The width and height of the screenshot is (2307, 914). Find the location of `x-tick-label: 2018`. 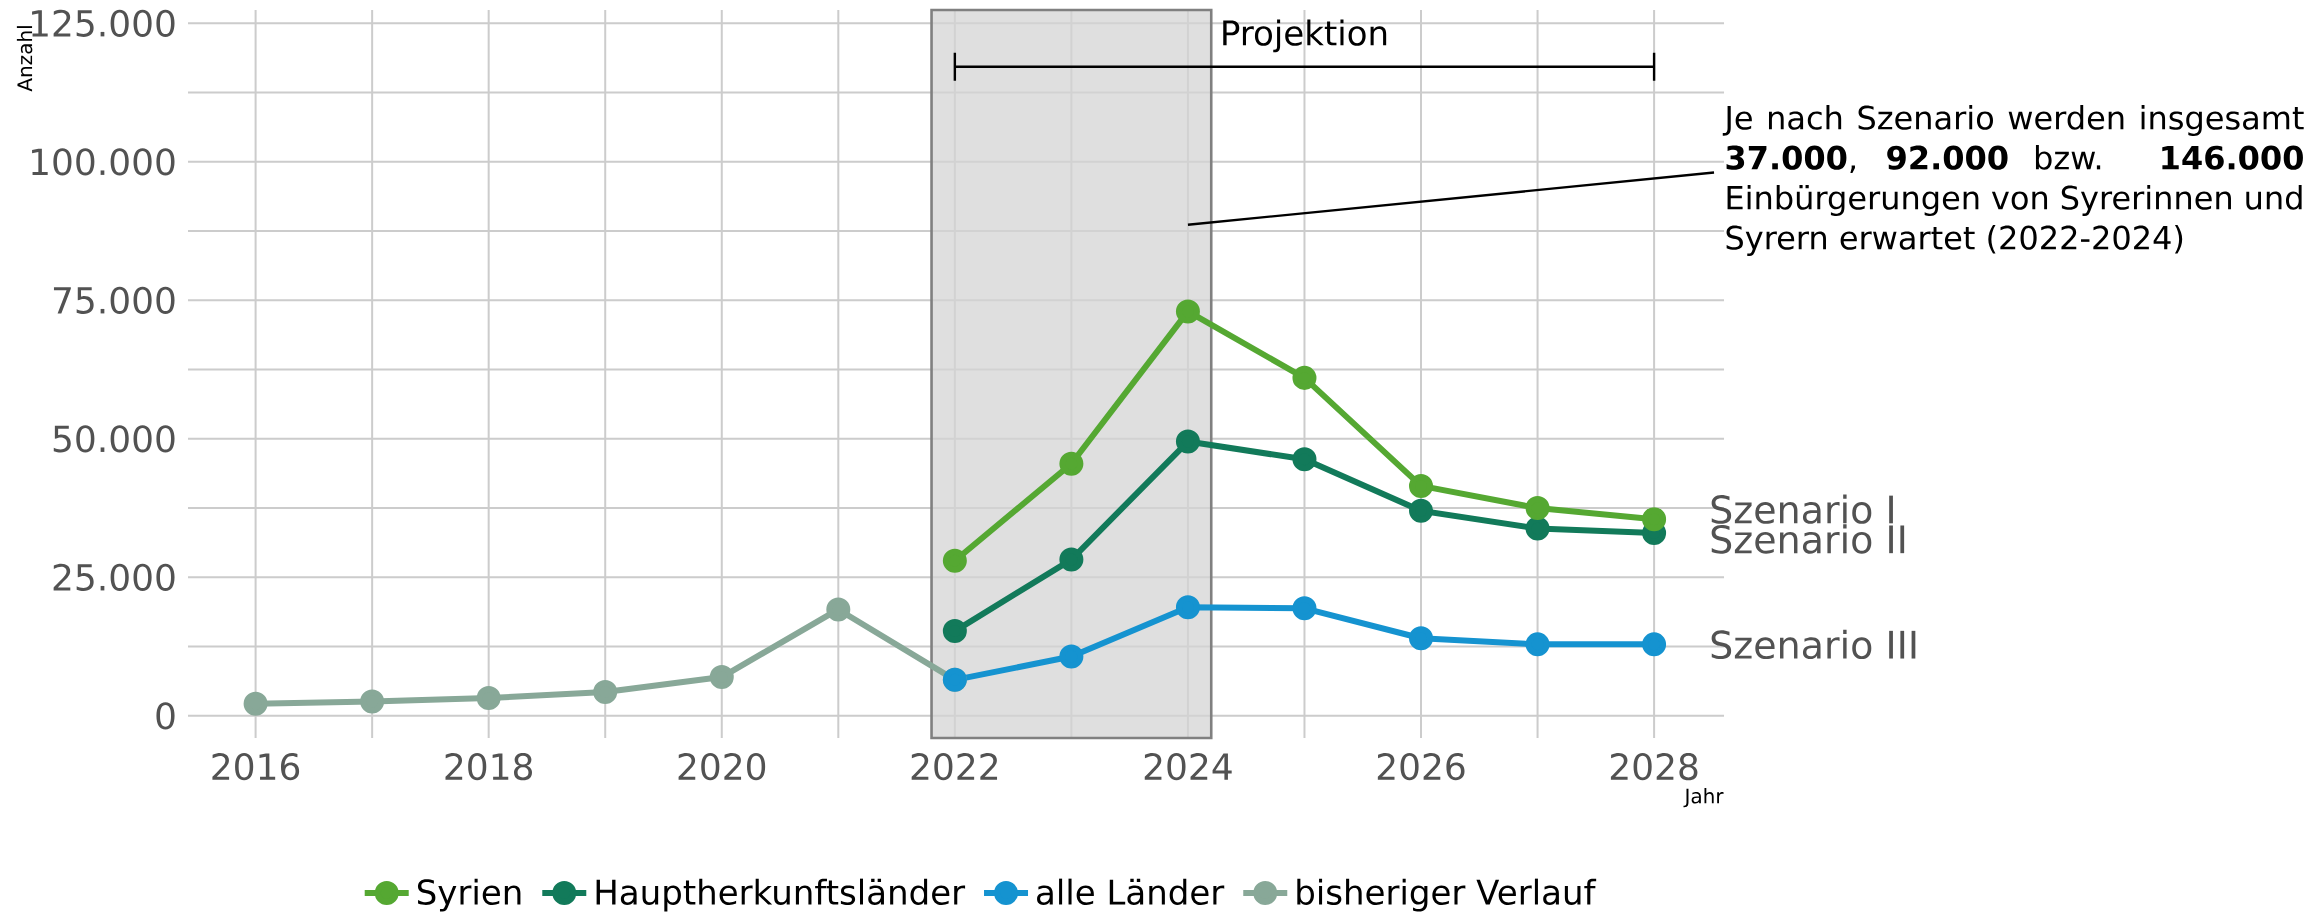

x-tick-label: 2018 is located at coordinates (488, 767).